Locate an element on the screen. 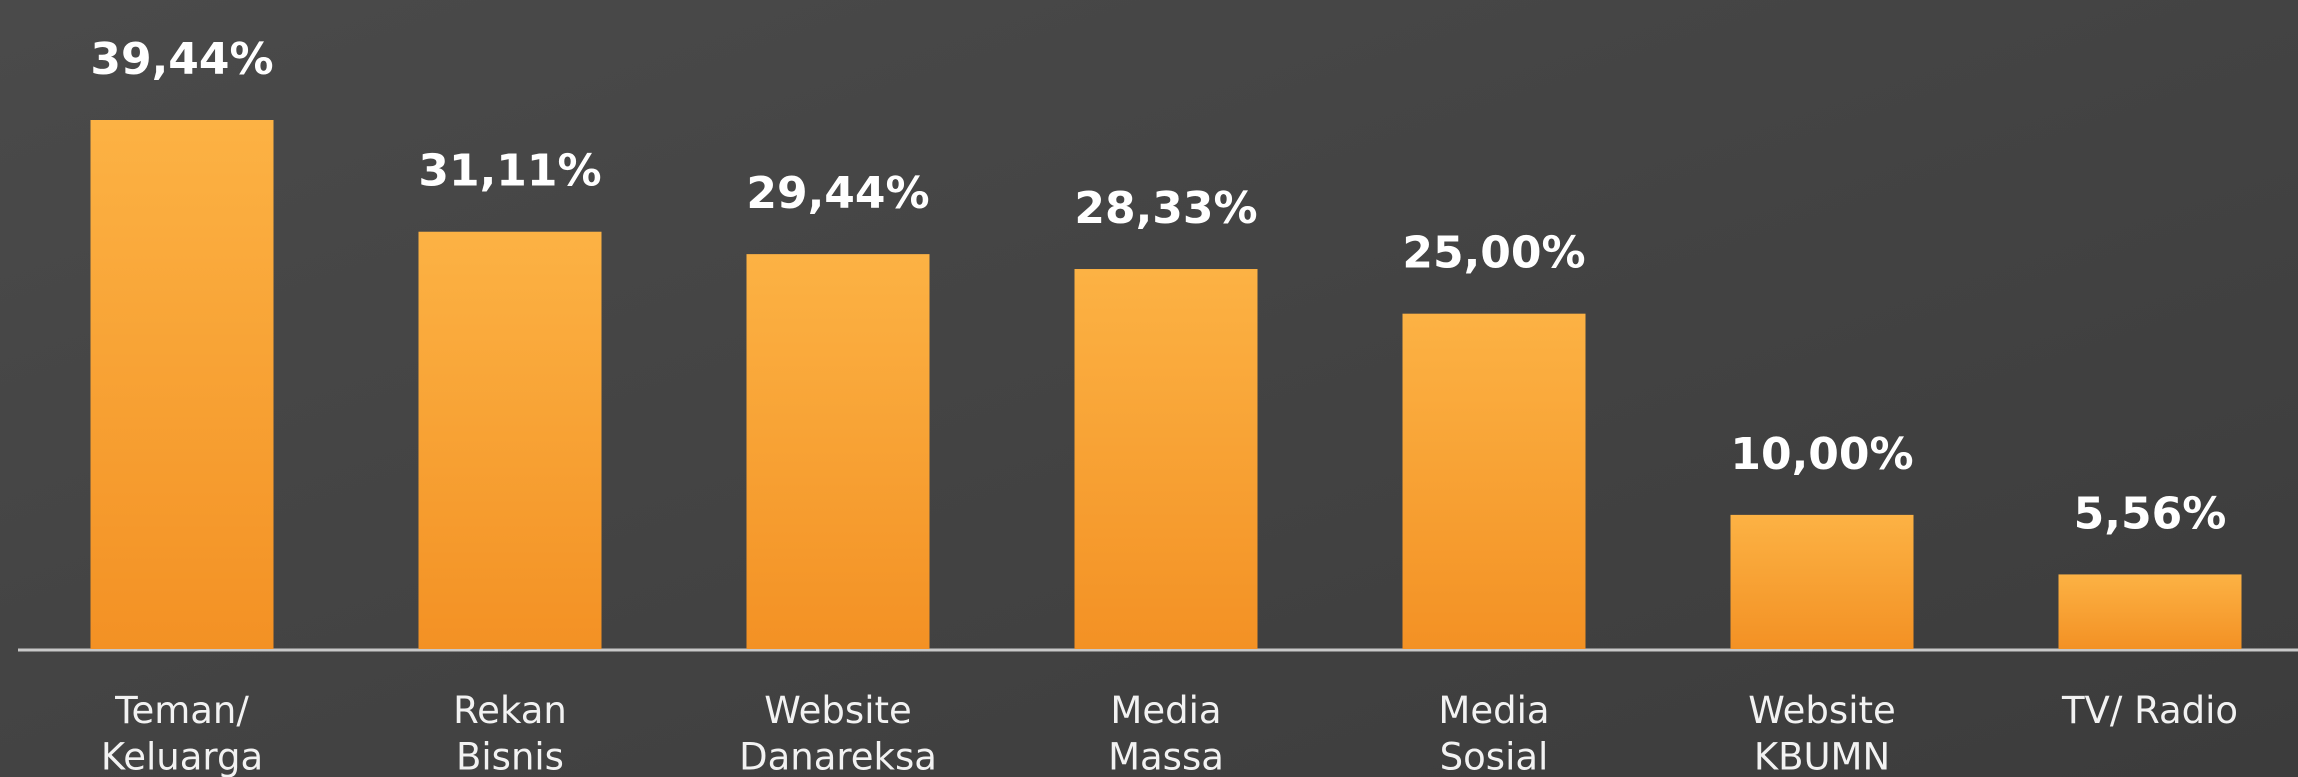 This screenshot has width=2298, height=777. category-label: TV/ Radio is located at coordinates (2149, 710).